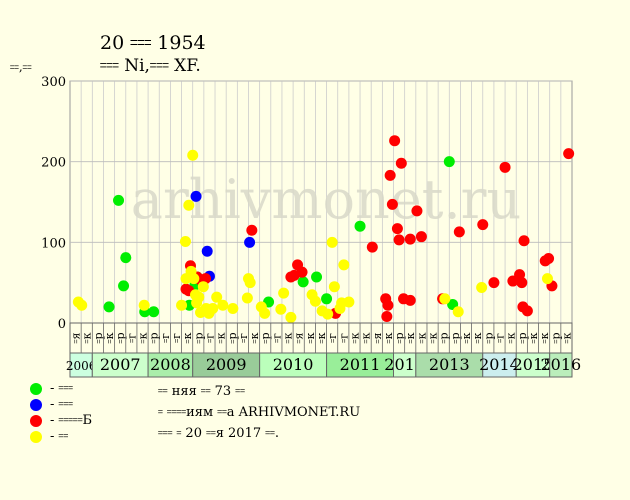 This screenshot has height=500, width=630. Describe the element at coordinates (153, 43) in the screenshot. I see `chart-title: 20 ꞊꞊꞊ 1954` at that location.